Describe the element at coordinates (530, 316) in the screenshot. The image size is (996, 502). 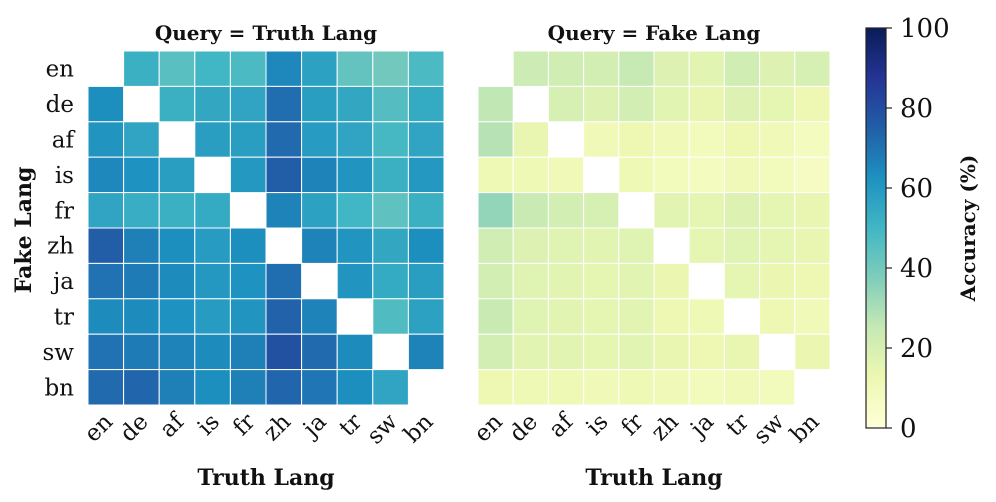
I see `heatmap-cell-tr-de` at that location.